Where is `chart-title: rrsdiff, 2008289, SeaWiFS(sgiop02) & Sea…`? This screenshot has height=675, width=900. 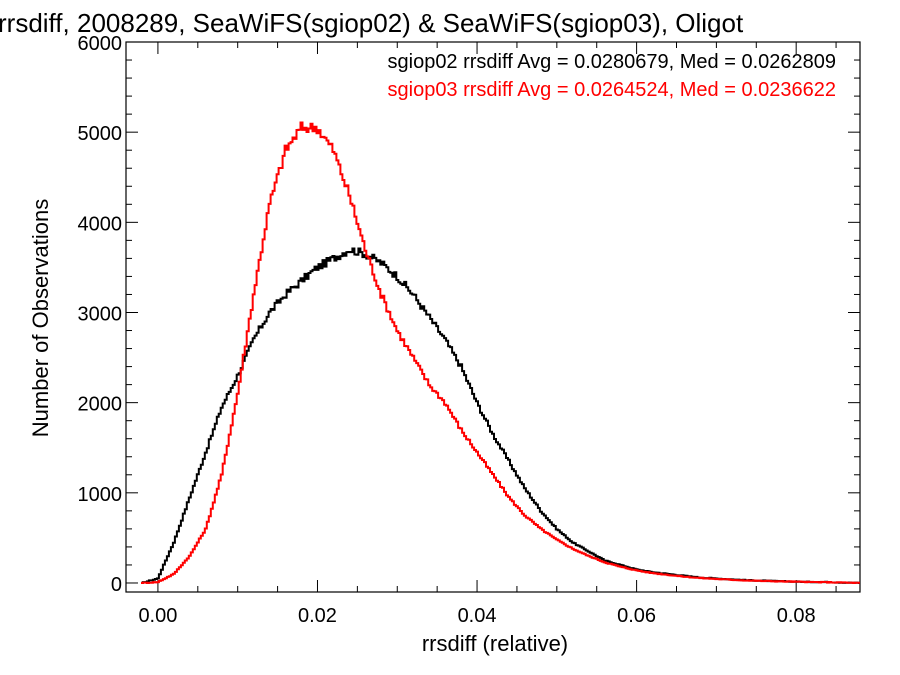 chart-title: rrsdiff, 2008289, SeaWiFS(sgiop02) & Sea… is located at coordinates (372, 23).